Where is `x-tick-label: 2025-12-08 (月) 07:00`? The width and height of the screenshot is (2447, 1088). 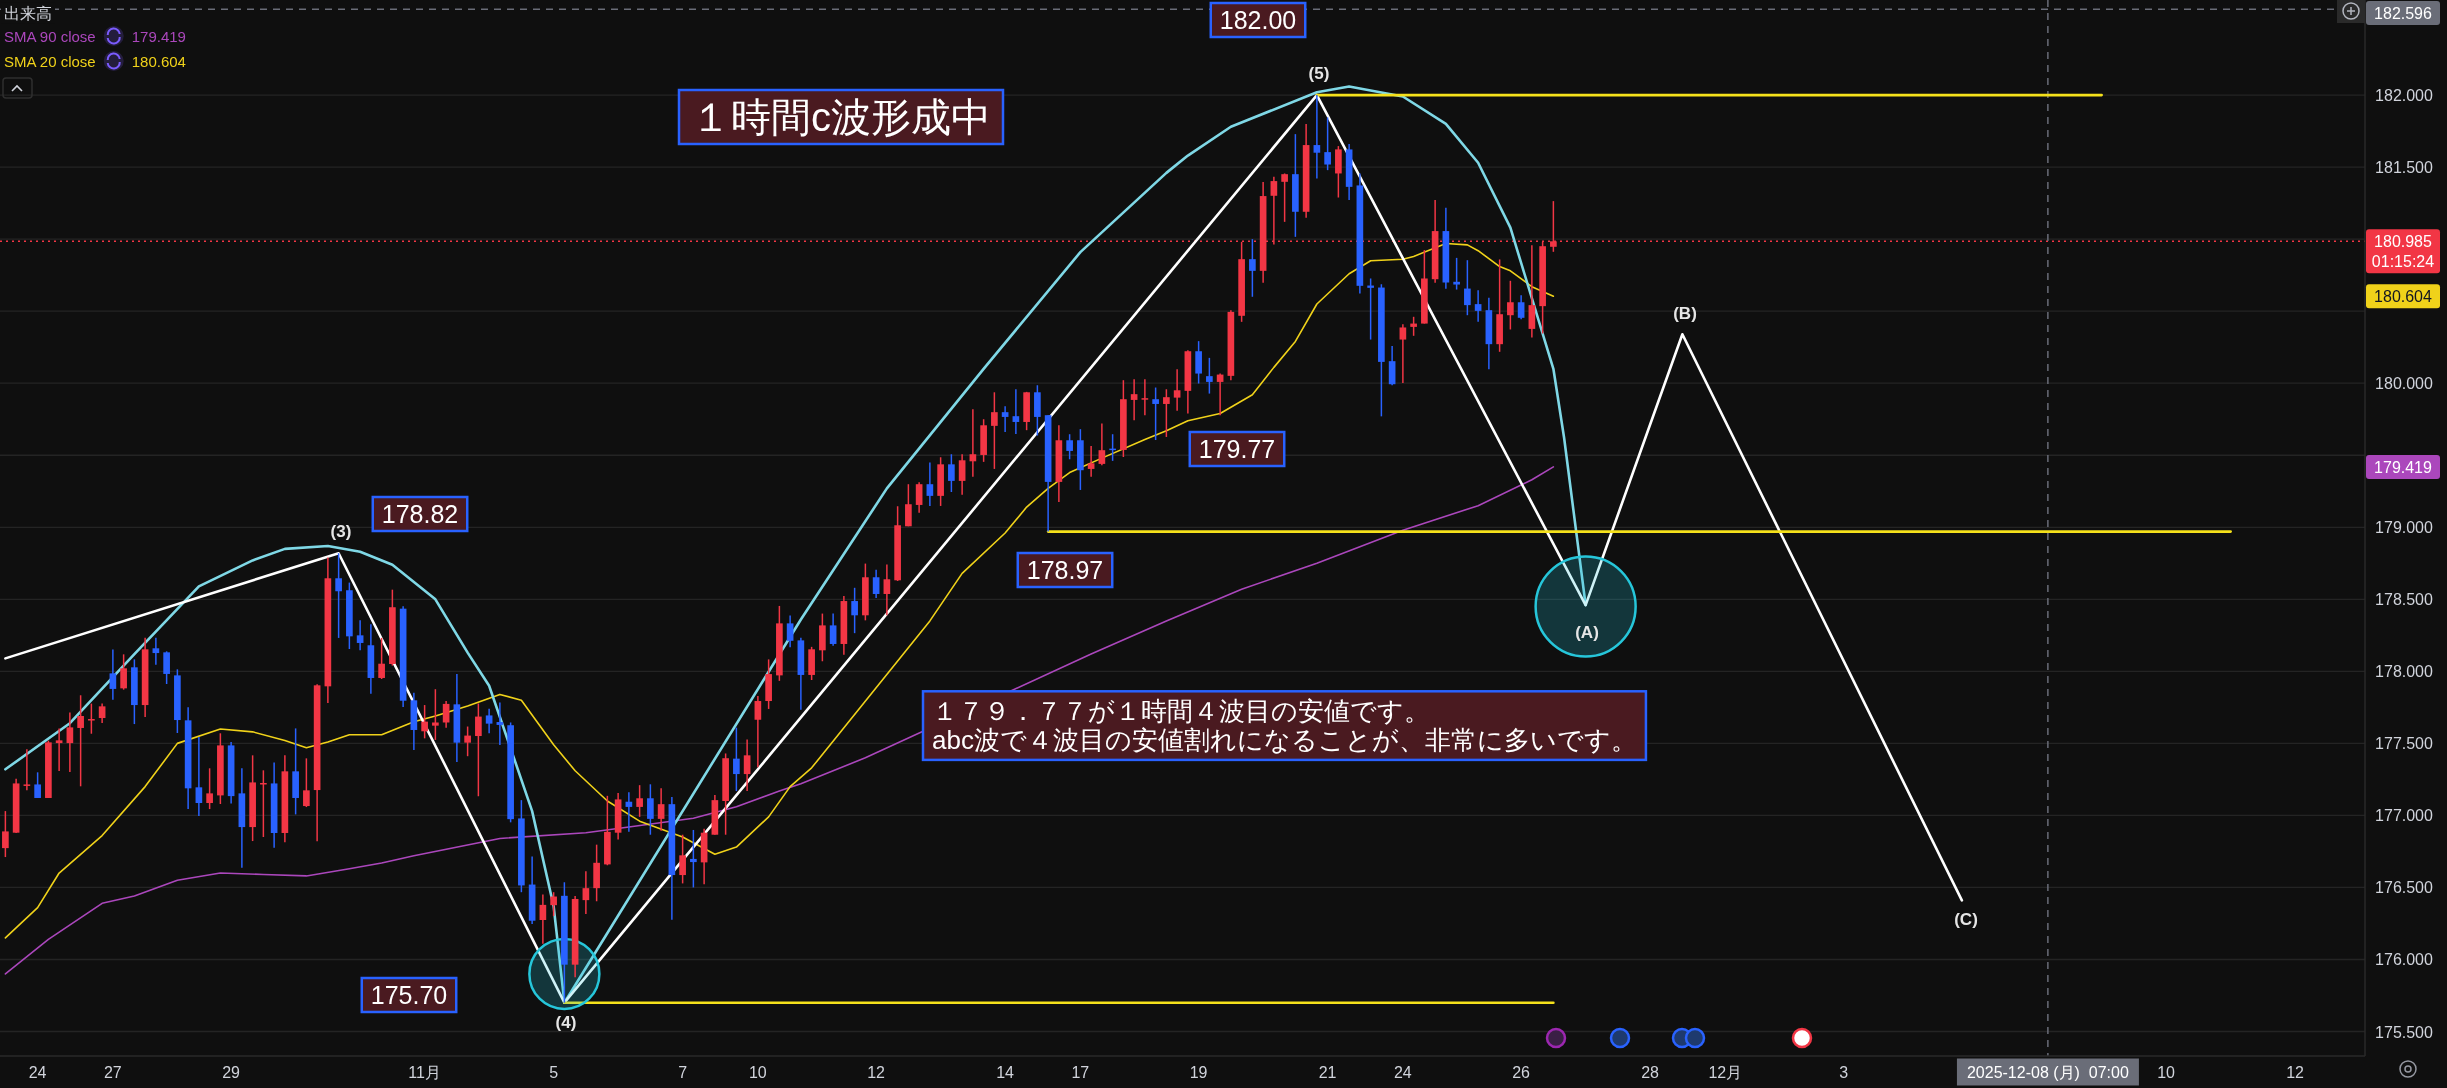
x-tick-label: 2025-12-08 (月) 07:00 is located at coordinates (2047, 1072).